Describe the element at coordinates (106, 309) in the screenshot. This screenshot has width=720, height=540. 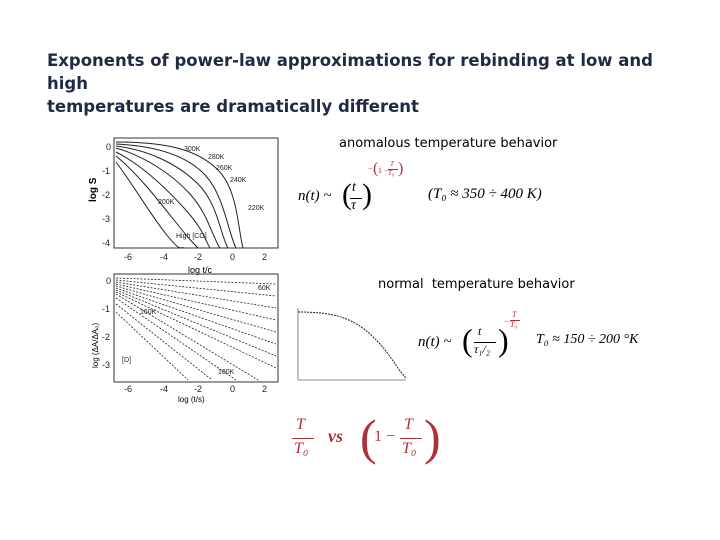
I see `fig-bottom-ytick: -1` at that location.